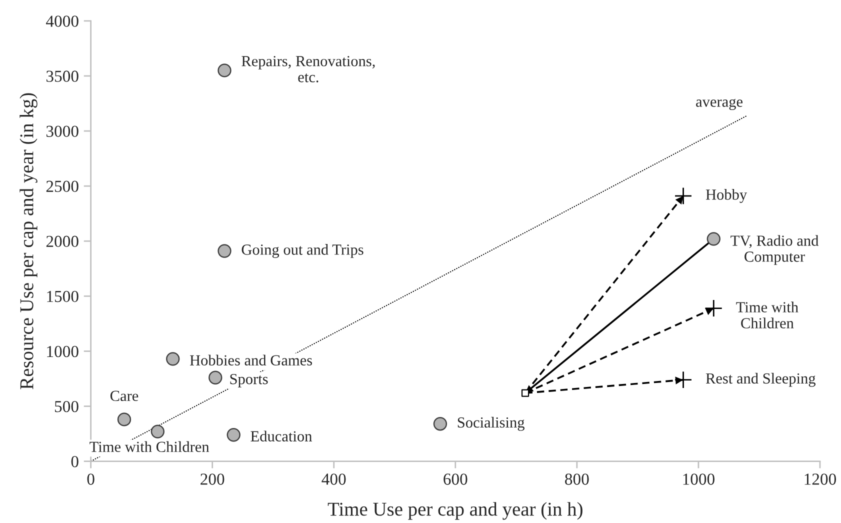  What do you see at coordinates (62, 296) in the screenshot?
I see `y-tick-label: 1500` at bounding box center [62, 296].